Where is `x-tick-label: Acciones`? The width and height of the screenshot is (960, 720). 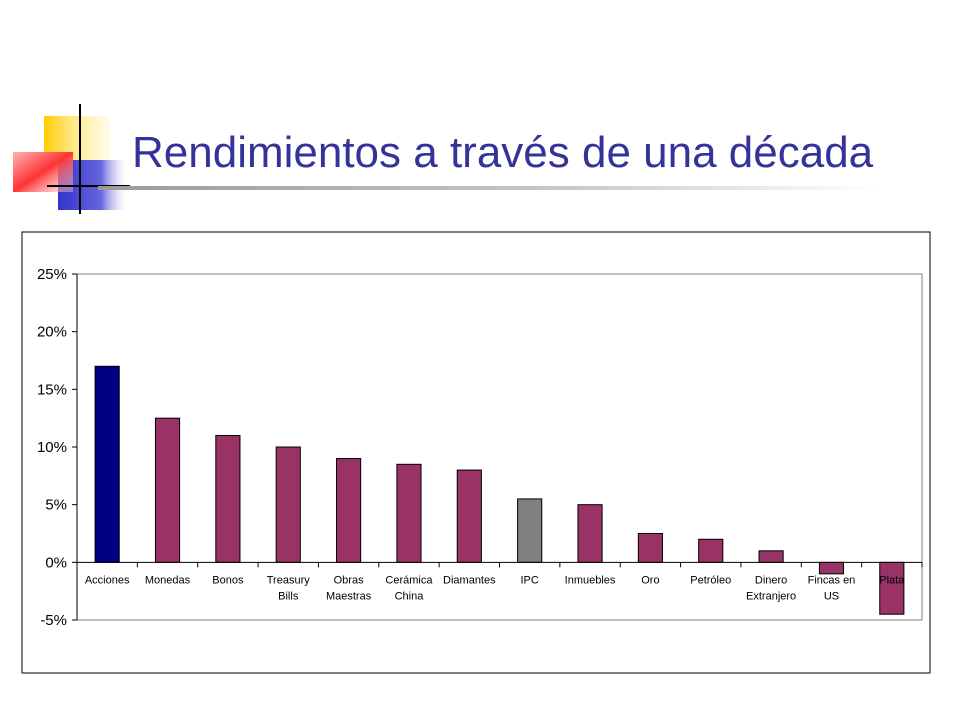 x-tick-label: Acciones is located at coordinates (107, 580).